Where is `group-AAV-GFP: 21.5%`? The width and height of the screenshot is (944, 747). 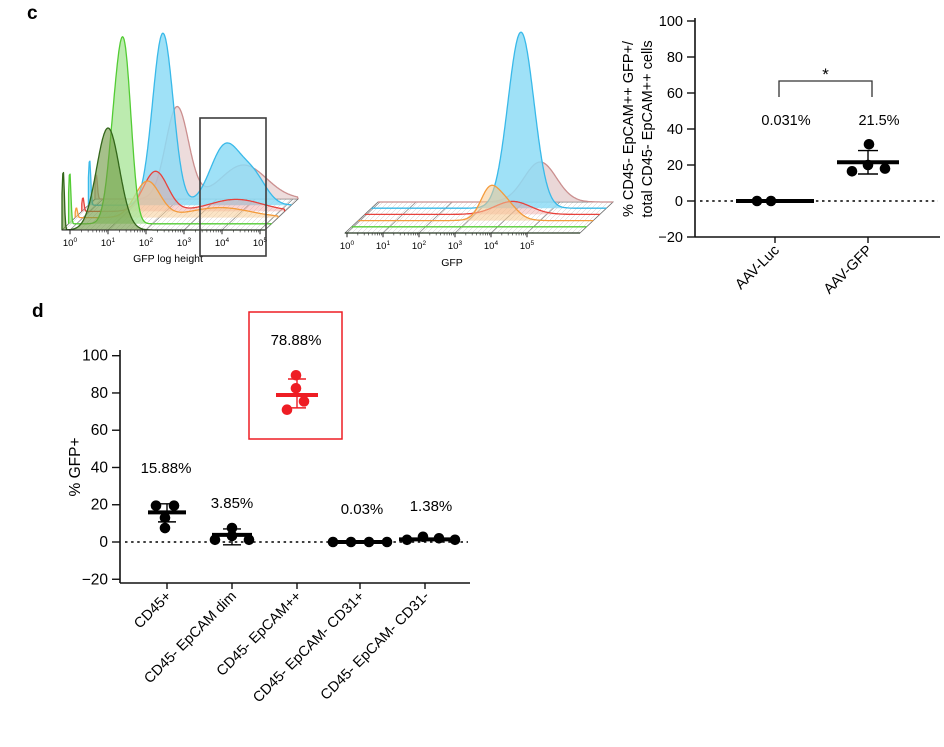
group-AAV-GFP: 21.5% is located at coordinates (868, 145).